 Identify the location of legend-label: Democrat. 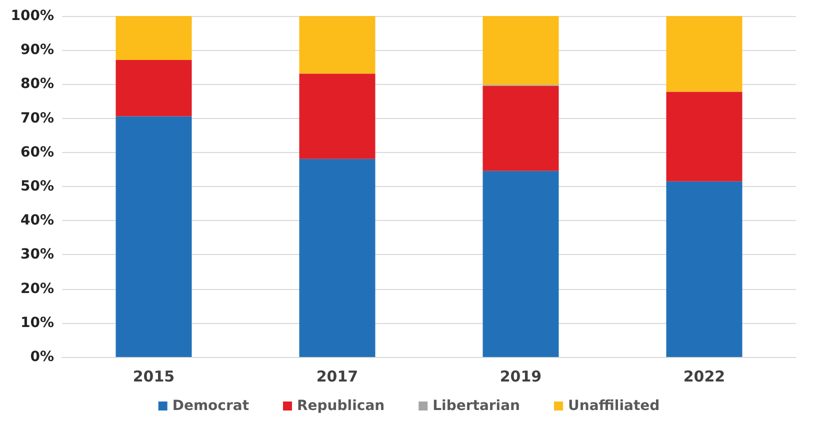
(211, 406).